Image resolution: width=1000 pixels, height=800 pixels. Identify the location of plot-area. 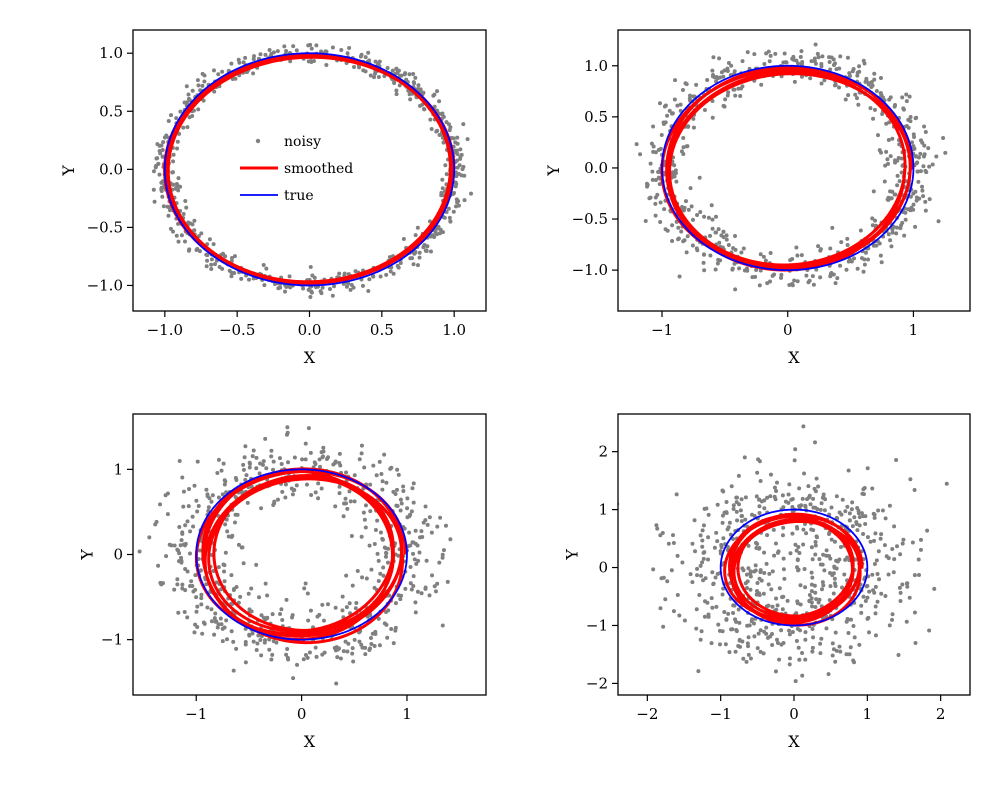
(295, 555).